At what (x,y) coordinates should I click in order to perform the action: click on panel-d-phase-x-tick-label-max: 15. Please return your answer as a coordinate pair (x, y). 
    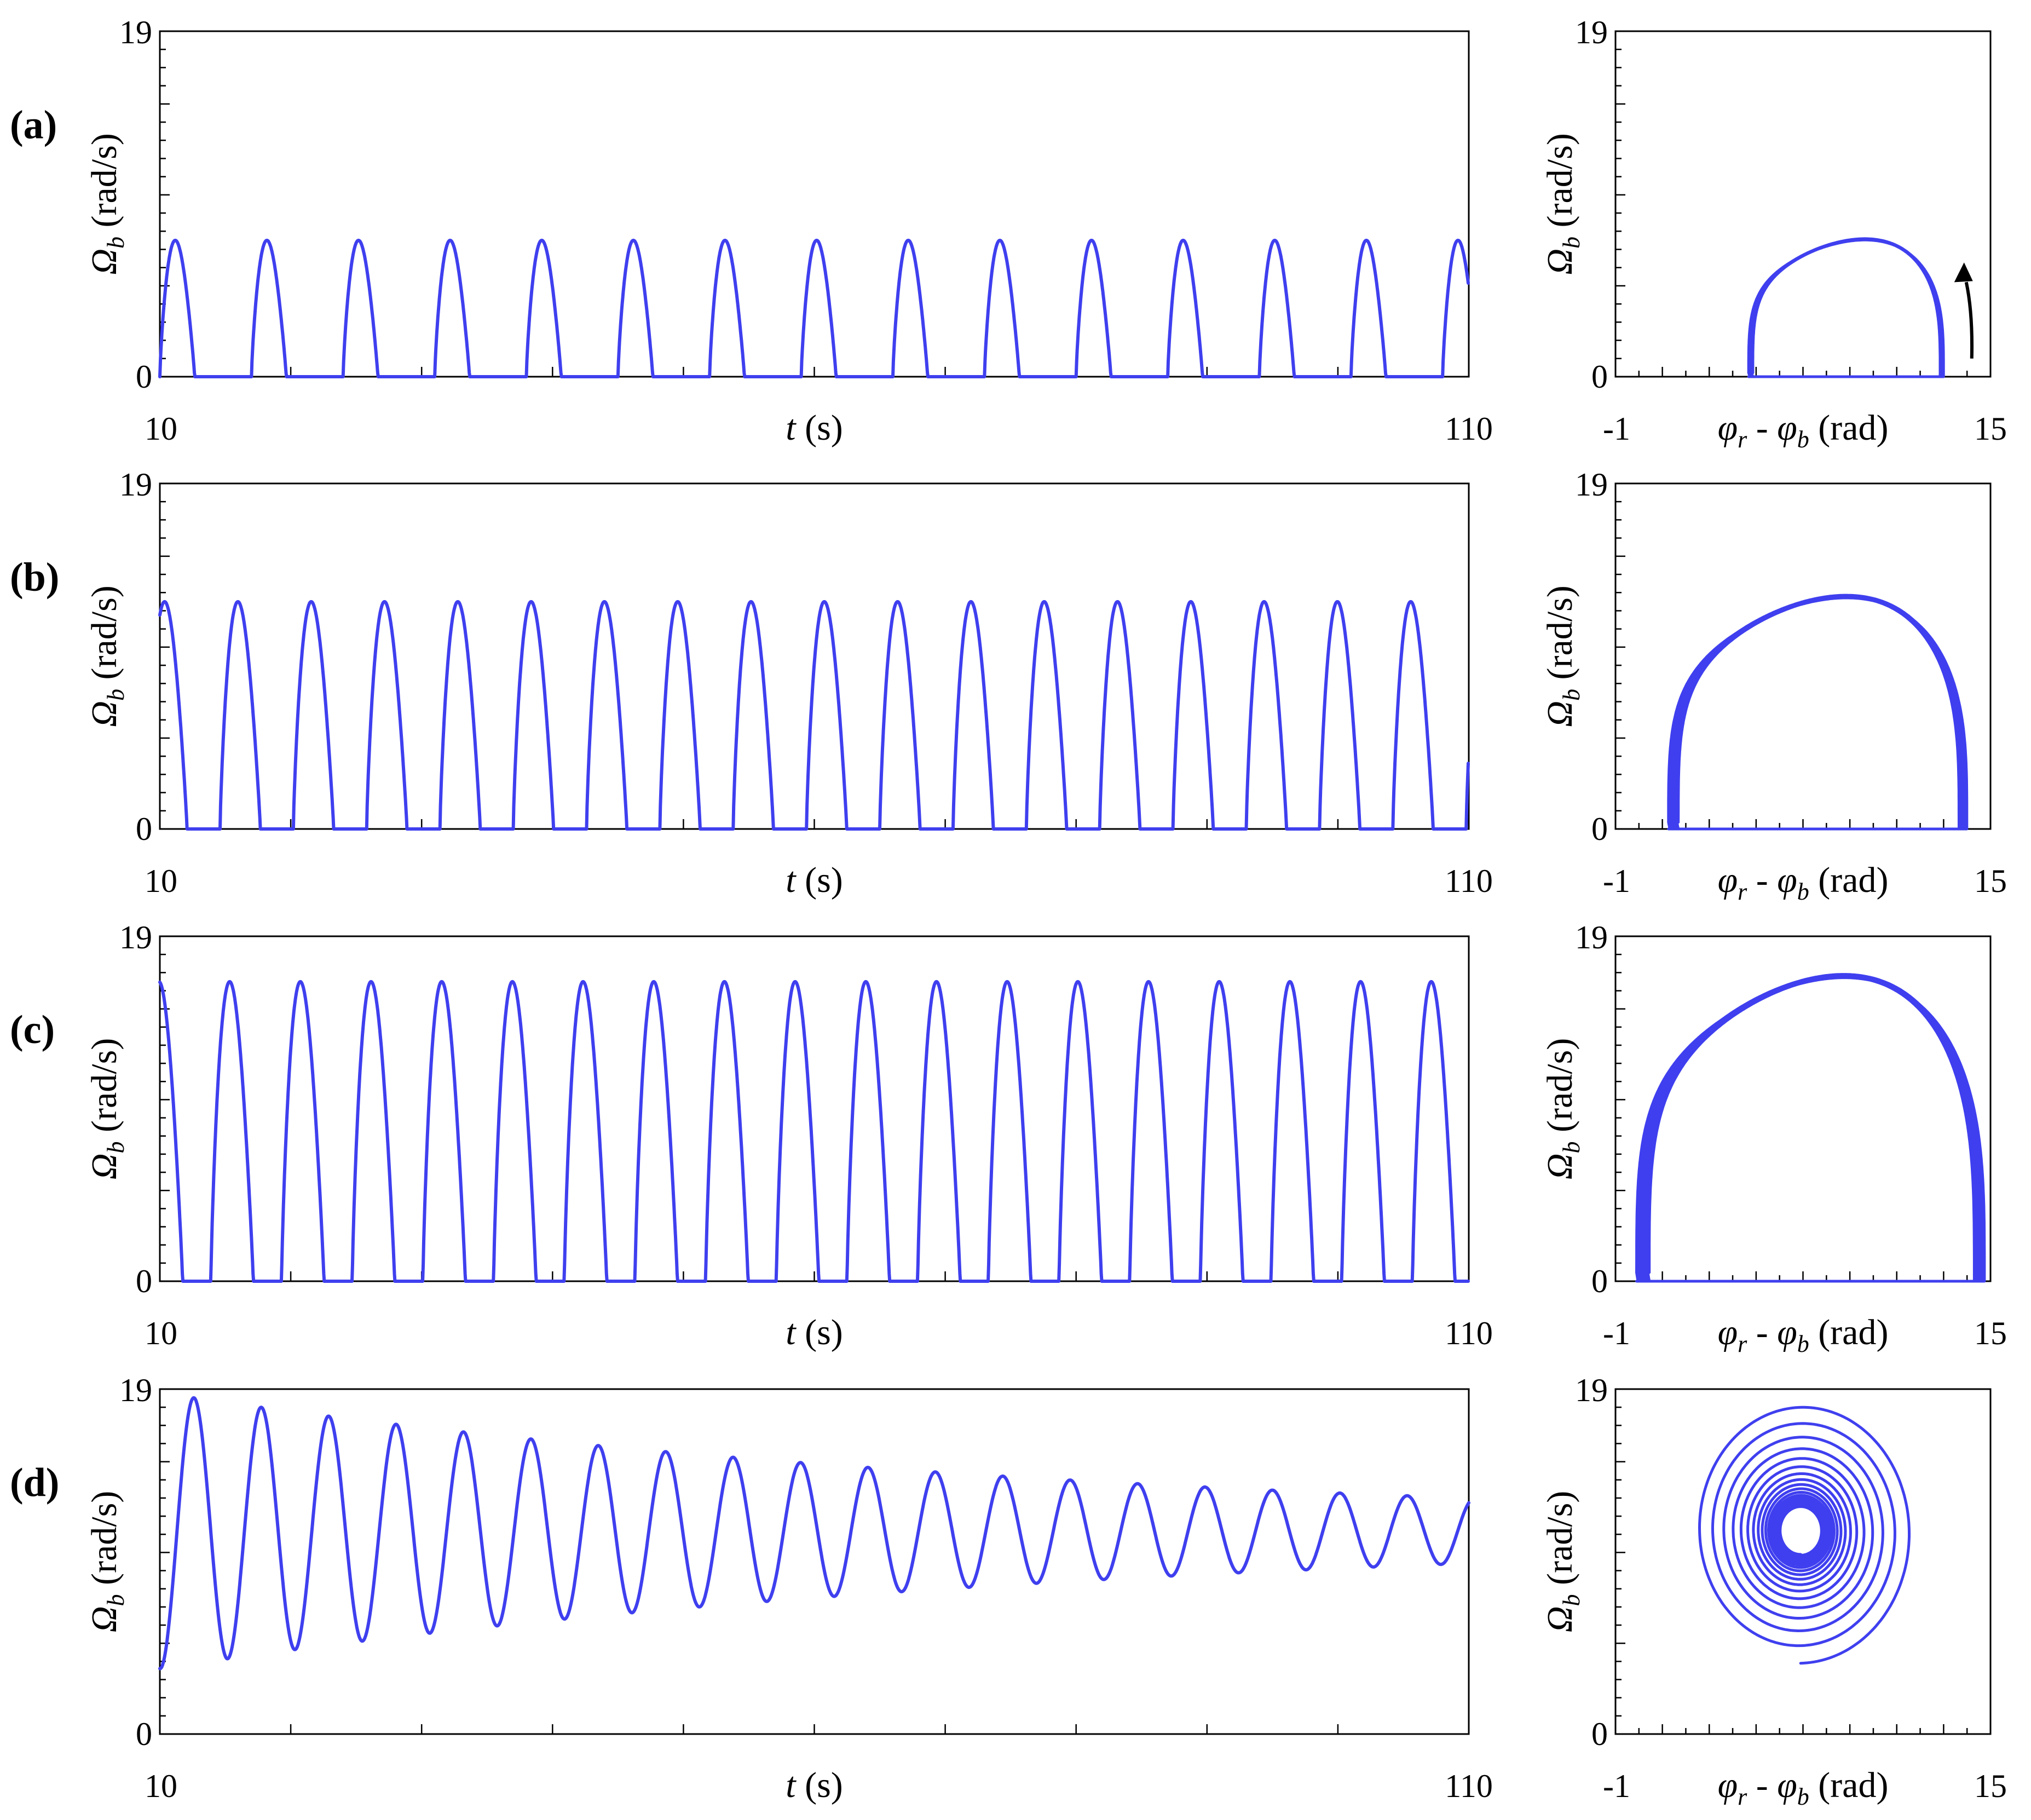
    Looking at the image, I should click on (1990, 1786).